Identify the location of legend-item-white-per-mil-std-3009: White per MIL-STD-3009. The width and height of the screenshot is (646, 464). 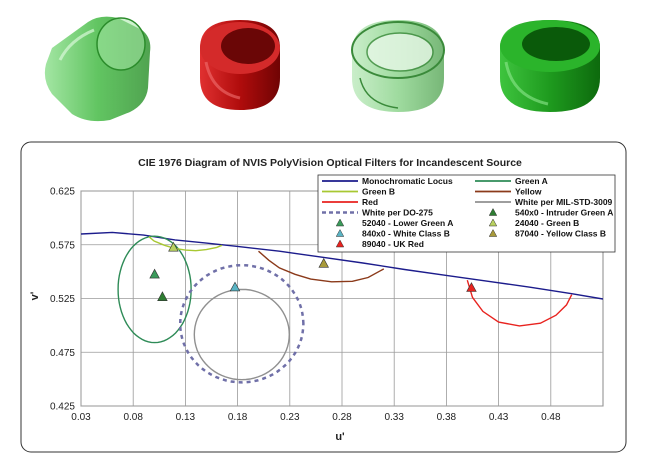
(544, 202).